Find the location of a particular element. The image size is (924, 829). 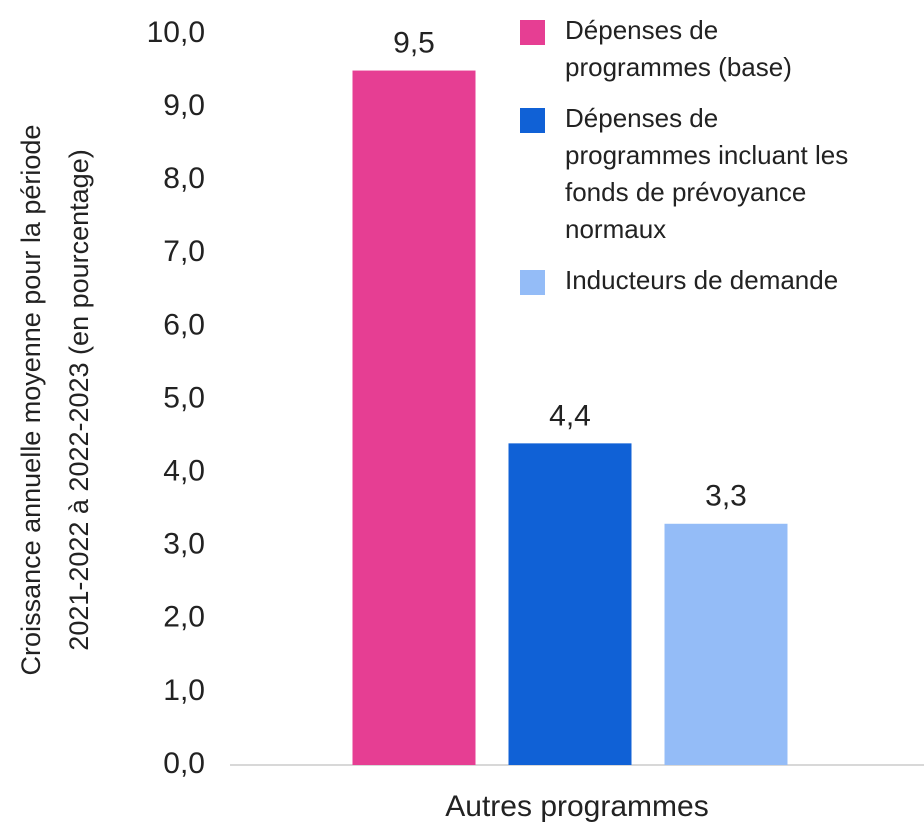

data-label: 9,5 is located at coordinates (414, 42).